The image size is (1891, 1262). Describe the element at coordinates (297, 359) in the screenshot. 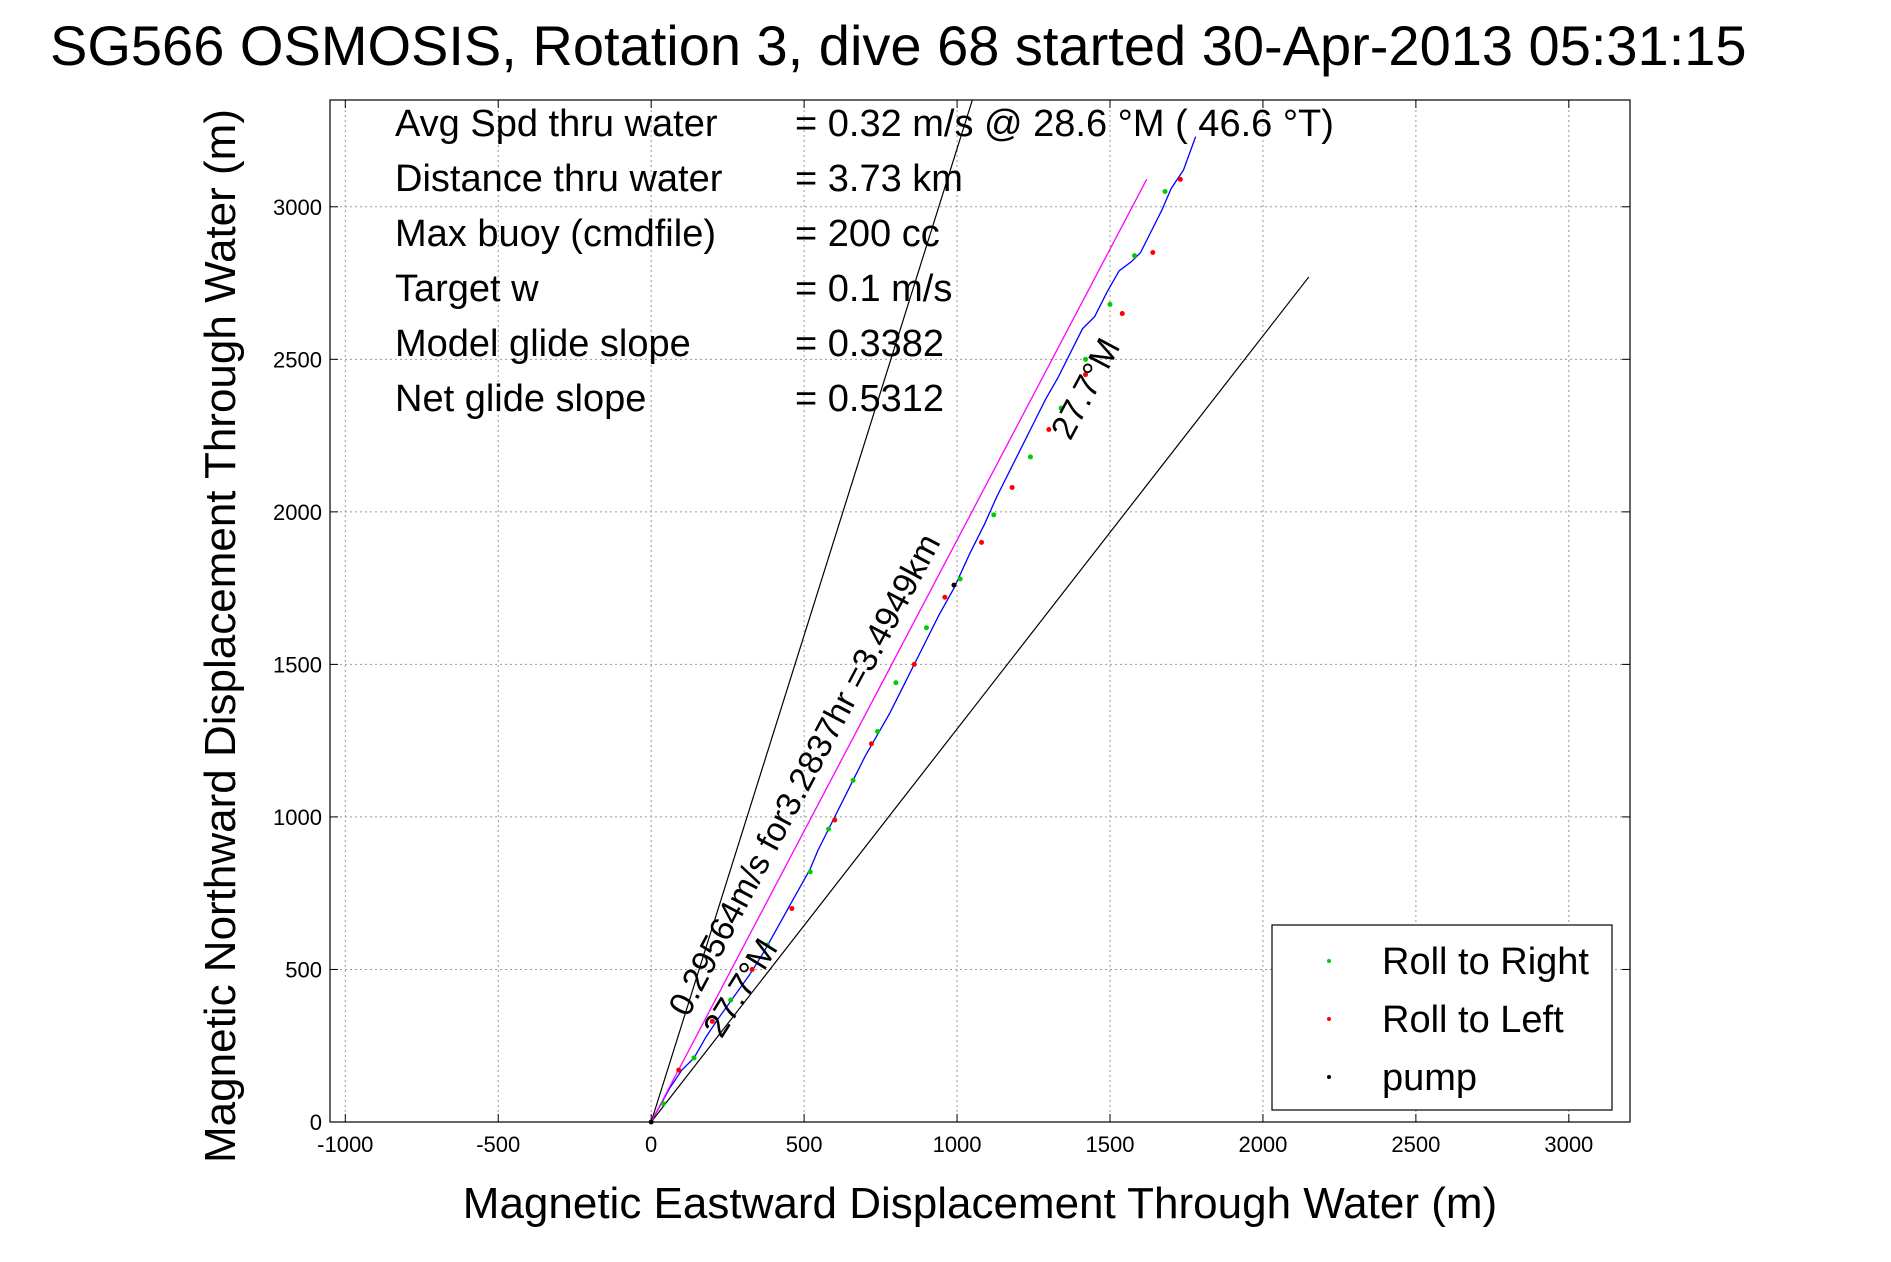

I see `y-tick-label: 2500` at that location.